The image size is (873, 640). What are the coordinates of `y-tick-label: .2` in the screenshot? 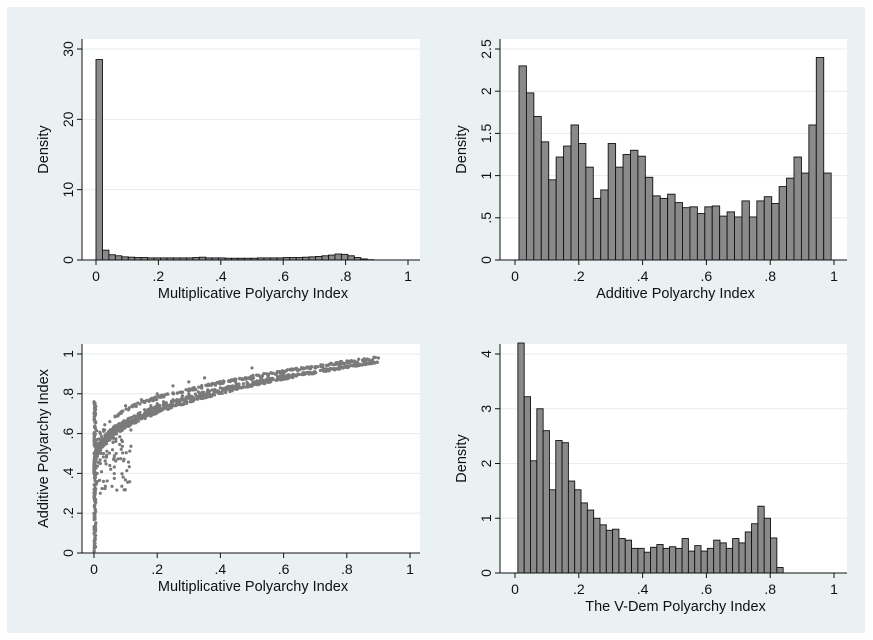 It's located at (68, 513).